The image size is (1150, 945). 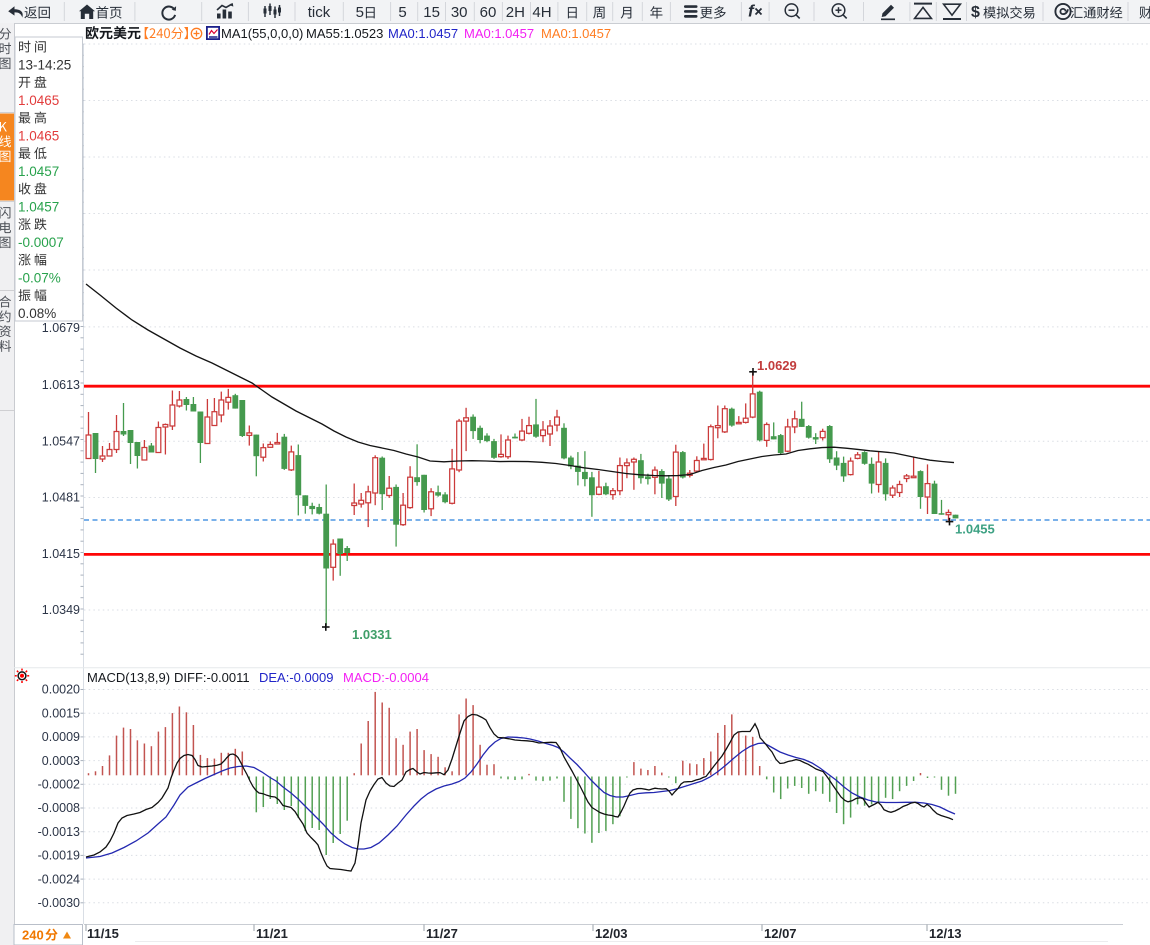 What do you see at coordinates (39, 277) in the screenshot?
I see `svg-text: -0.07%` at bounding box center [39, 277].